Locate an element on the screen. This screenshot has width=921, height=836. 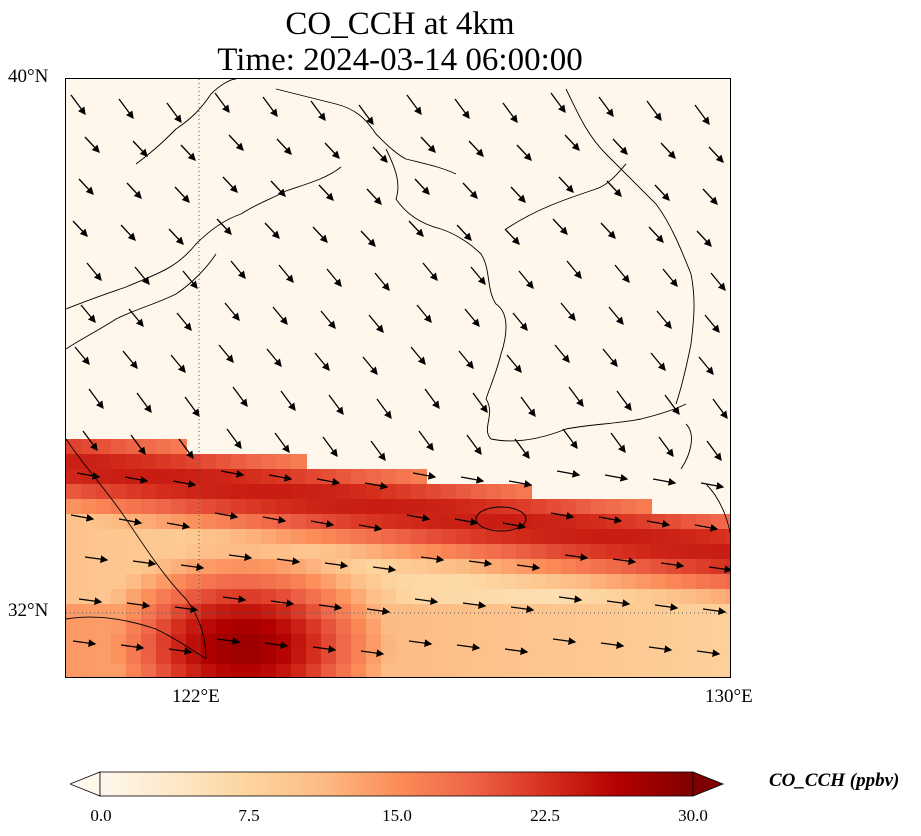
coastline-liaodong is located at coordinates (186, 122).